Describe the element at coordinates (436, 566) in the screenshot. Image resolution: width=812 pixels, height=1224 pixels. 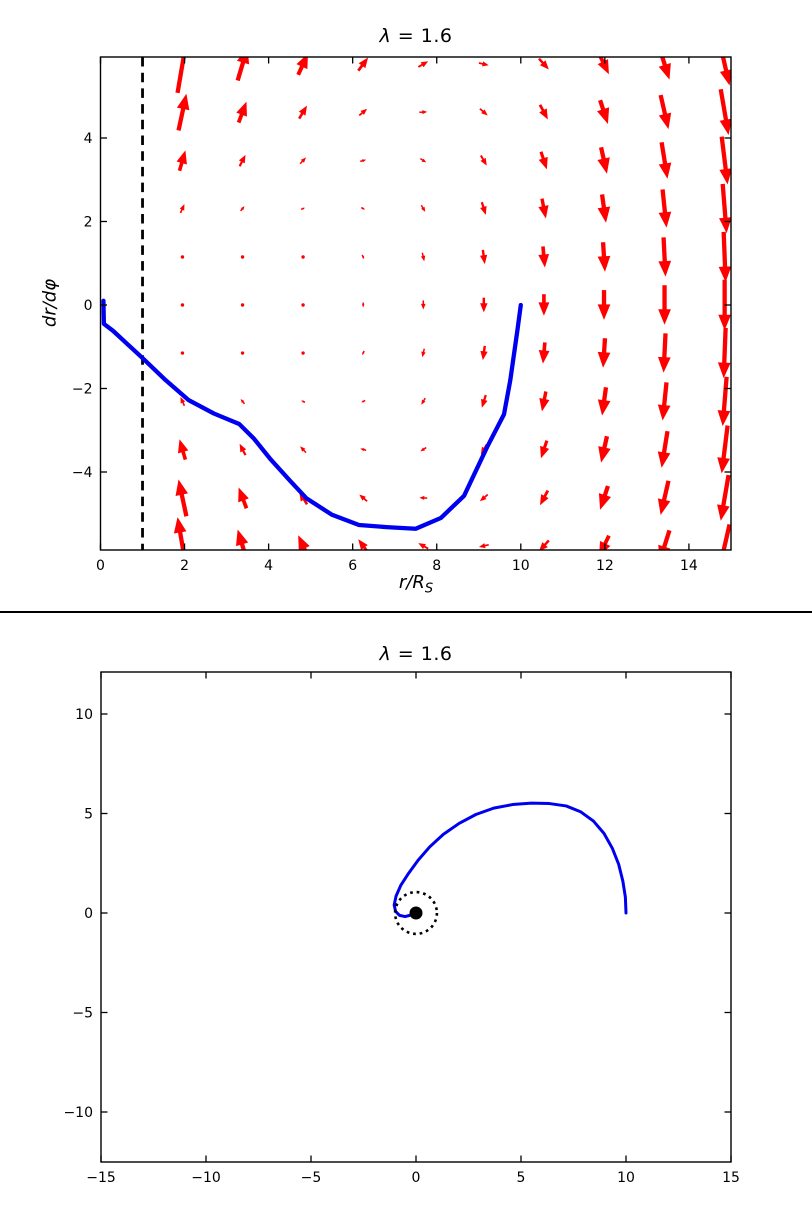
I see `x-tick-label: 8` at that location.